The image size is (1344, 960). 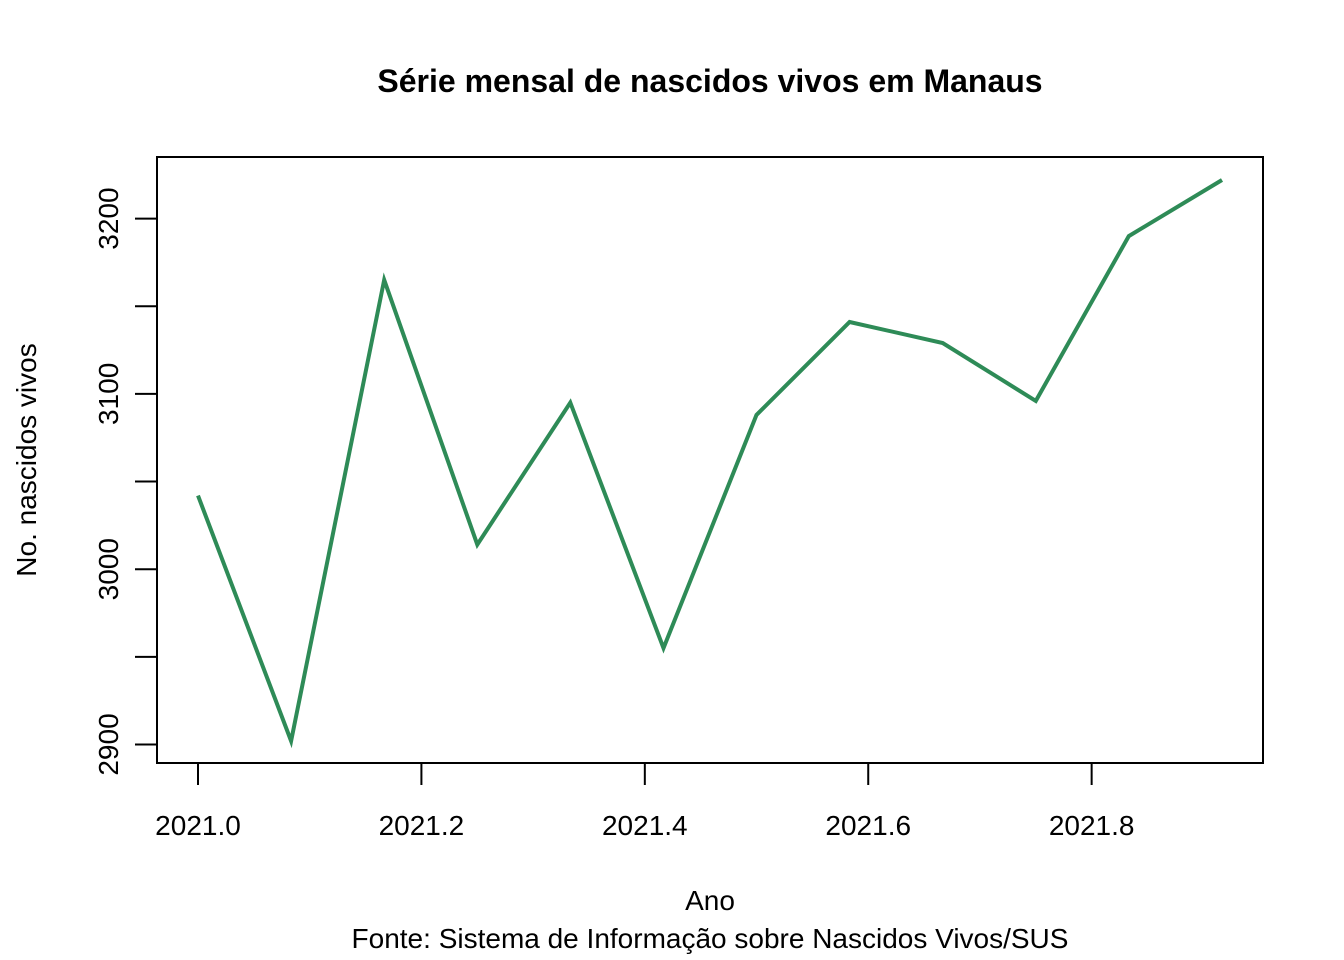 What do you see at coordinates (125, 481) in the screenshot?
I see `y-axis: 2900 3000 3100 3200` at bounding box center [125, 481].